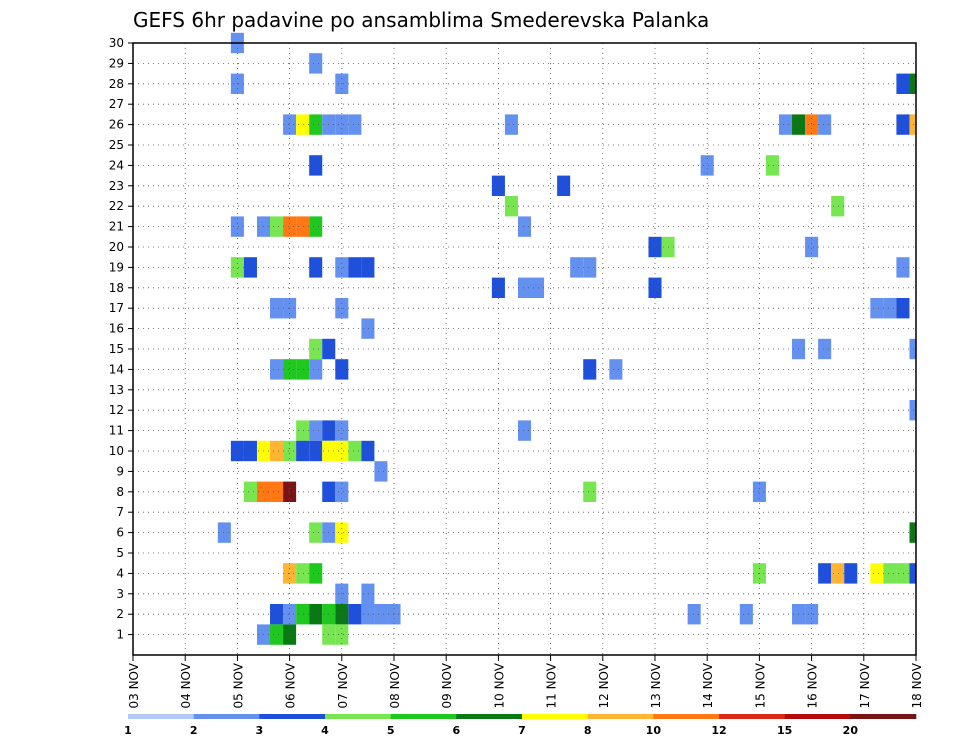 The height and width of the screenshot is (742, 960). Describe the element at coordinates (116, 186) in the screenshot. I see `y-tick-label: 23` at that location.